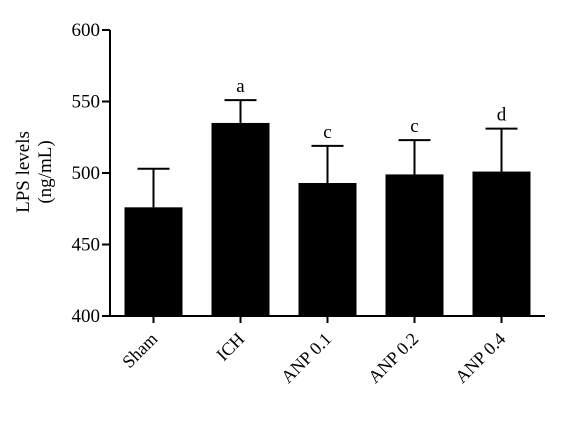 This screenshot has width=572, height=424. What do you see at coordinates (306, 358) in the screenshot?
I see `x-category-label: ANP 0.1` at bounding box center [306, 358].